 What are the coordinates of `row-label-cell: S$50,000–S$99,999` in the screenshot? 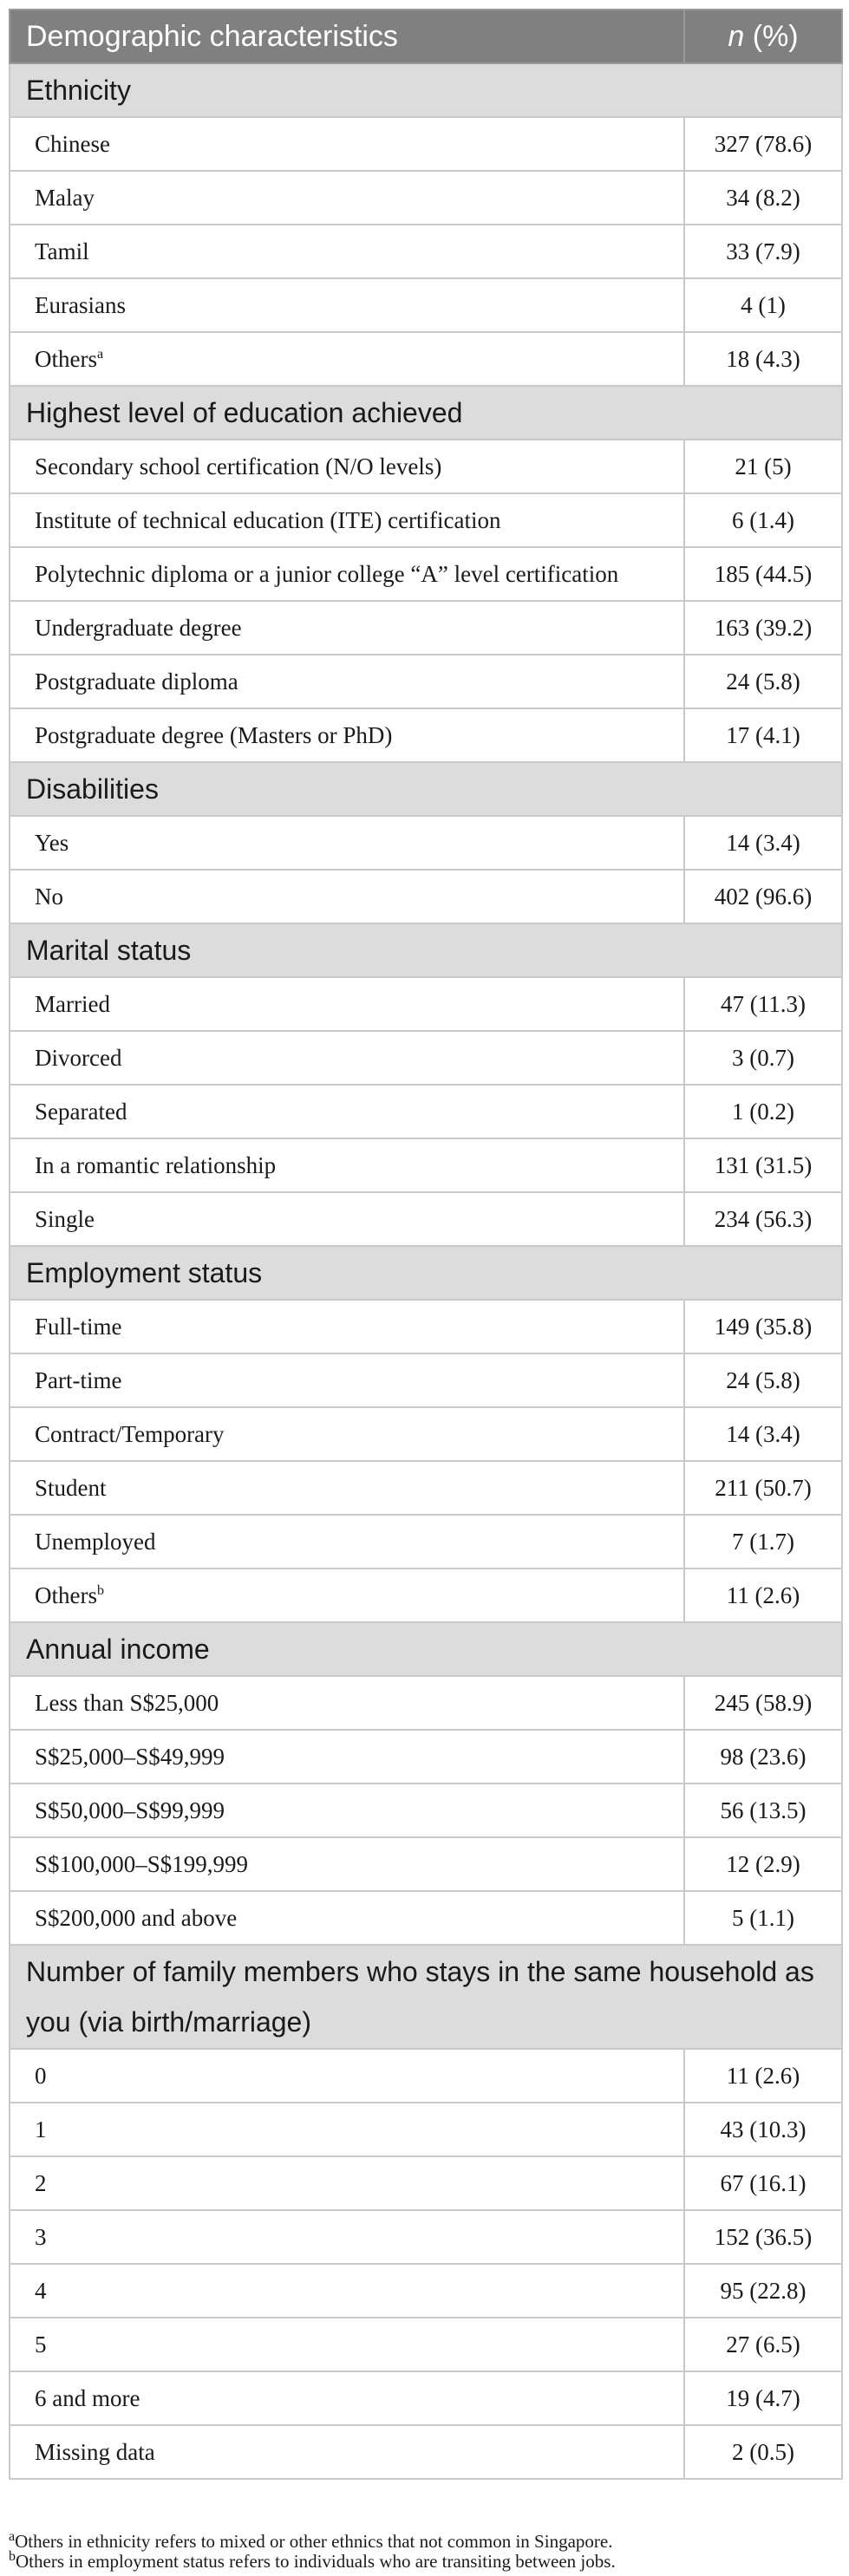 It's located at (347, 1811).